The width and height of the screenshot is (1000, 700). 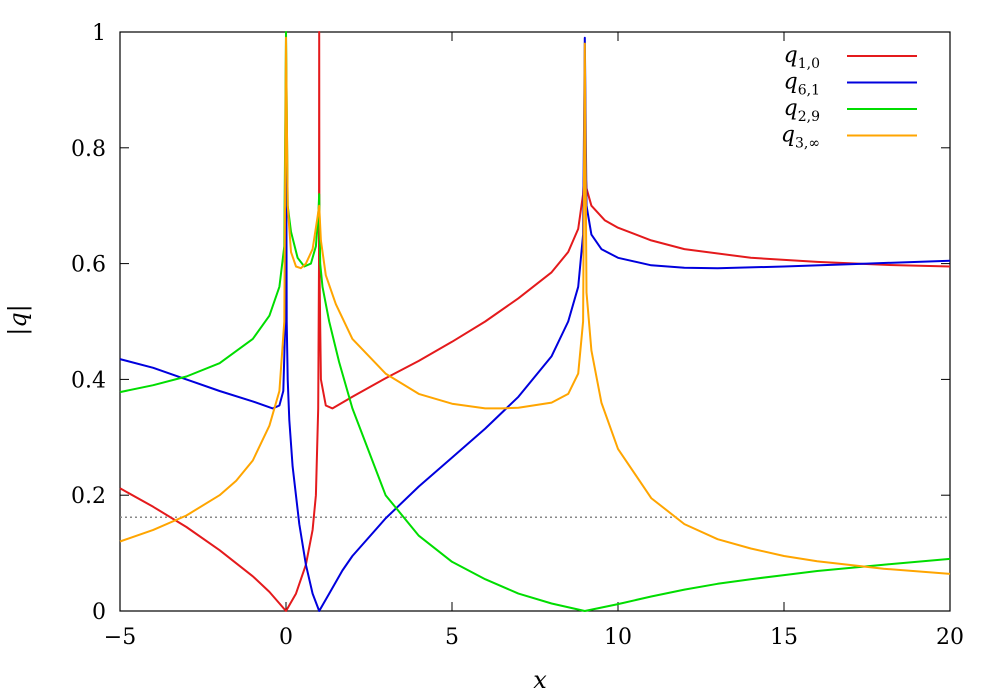 What do you see at coordinates (88, 265) in the screenshot?
I see `y-tick-label: 0.6` at bounding box center [88, 265].